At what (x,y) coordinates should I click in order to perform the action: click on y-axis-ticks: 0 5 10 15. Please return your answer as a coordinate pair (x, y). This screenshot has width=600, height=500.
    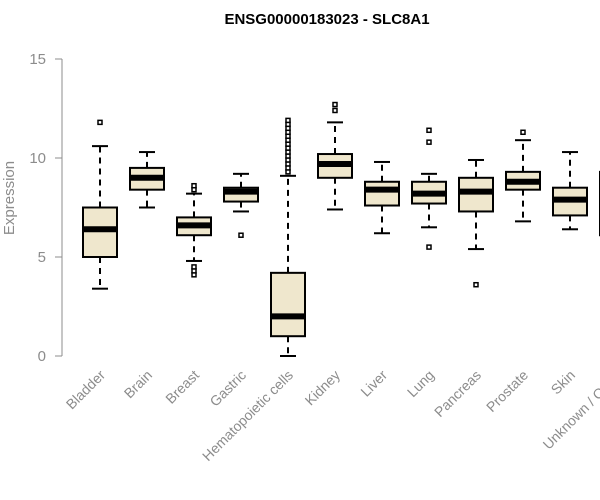
    Looking at the image, I should click on (45, 208).